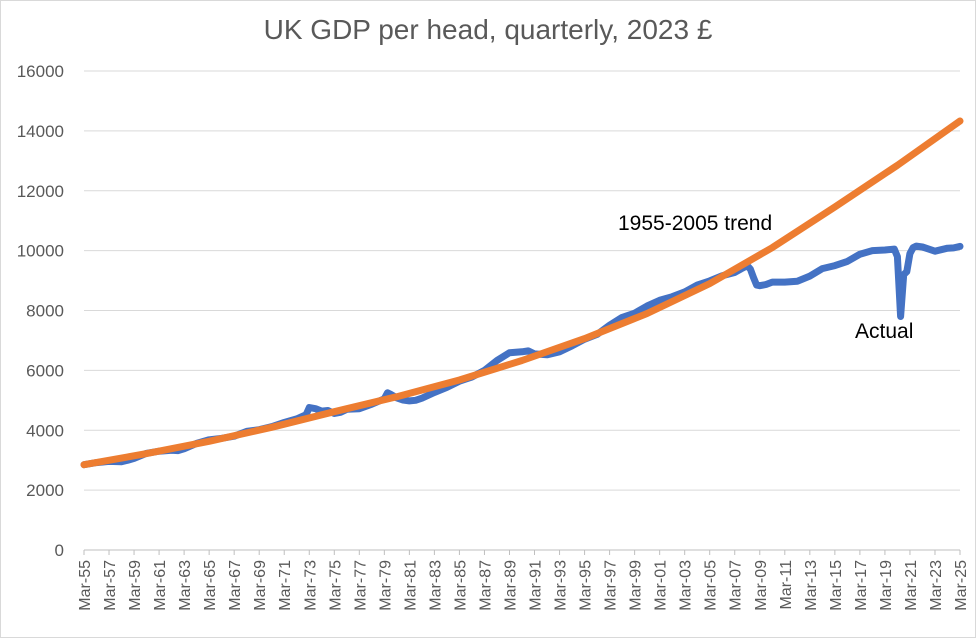 This screenshot has height=638, width=976. Describe the element at coordinates (45, 490) in the screenshot. I see `y-tick-label: 2000` at that location.